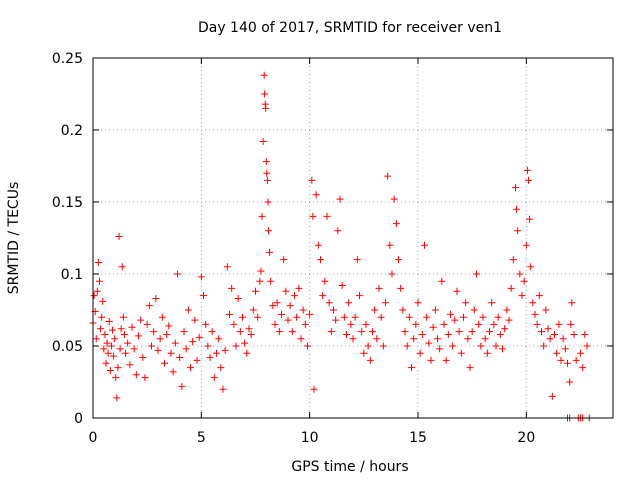 The image size is (640, 480). Describe the element at coordinates (310, 438) in the screenshot. I see `x-tick-label: 10` at that location.